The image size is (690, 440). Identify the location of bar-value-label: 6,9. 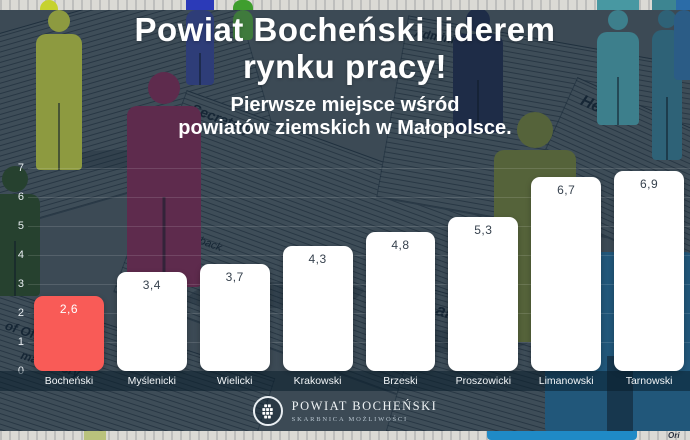
(649, 184).